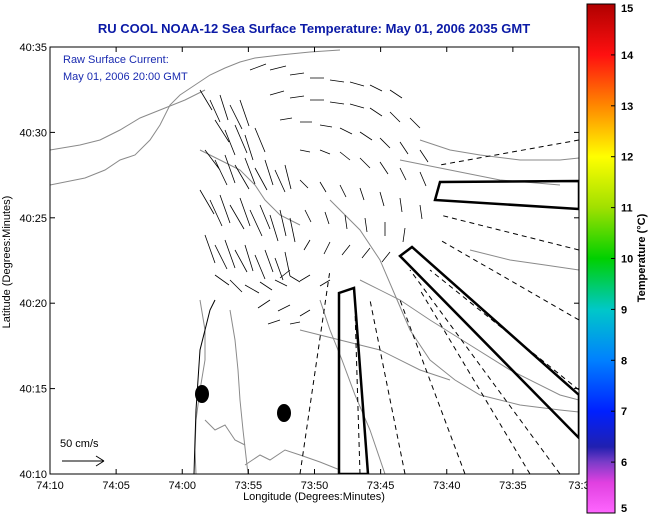  What do you see at coordinates (627, 158) in the screenshot?
I see `colorbar-tick-label: 12` at bounding box center [627, 158].